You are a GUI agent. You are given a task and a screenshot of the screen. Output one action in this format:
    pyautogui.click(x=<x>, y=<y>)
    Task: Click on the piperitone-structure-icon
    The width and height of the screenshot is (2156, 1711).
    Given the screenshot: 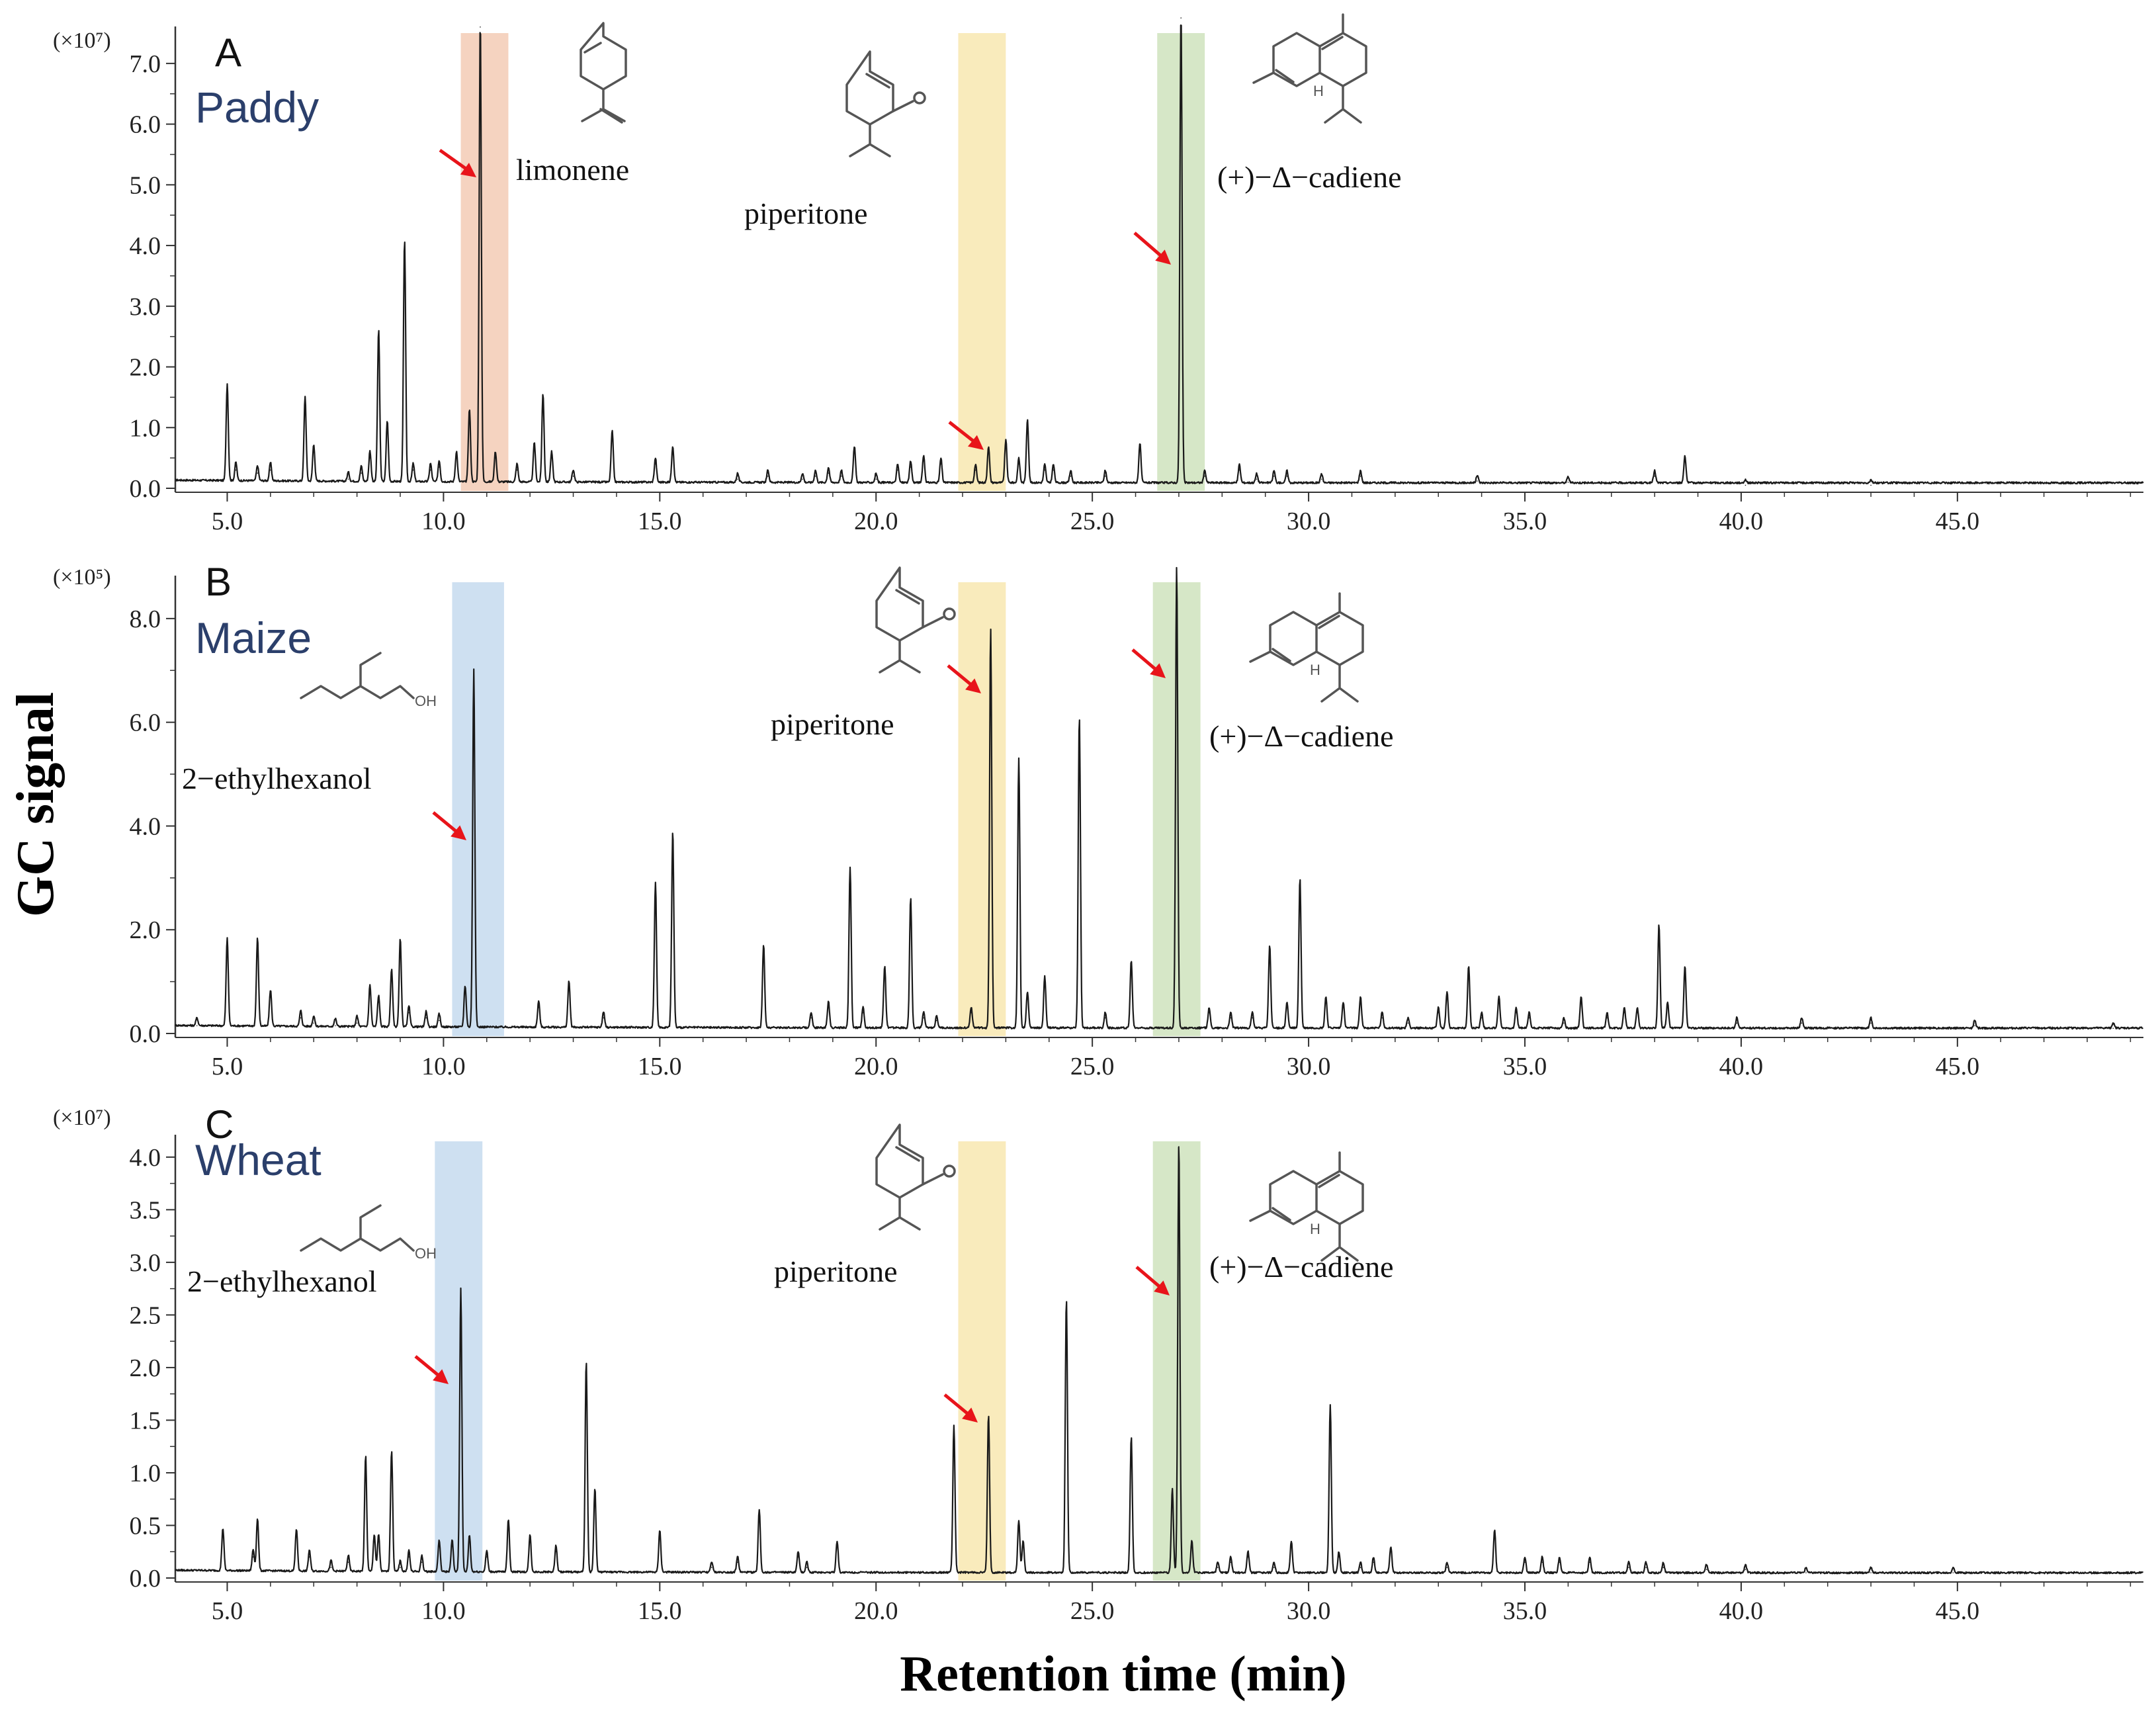 What is the action you would take?
    pyautogui.click(x=885, y=104)
    